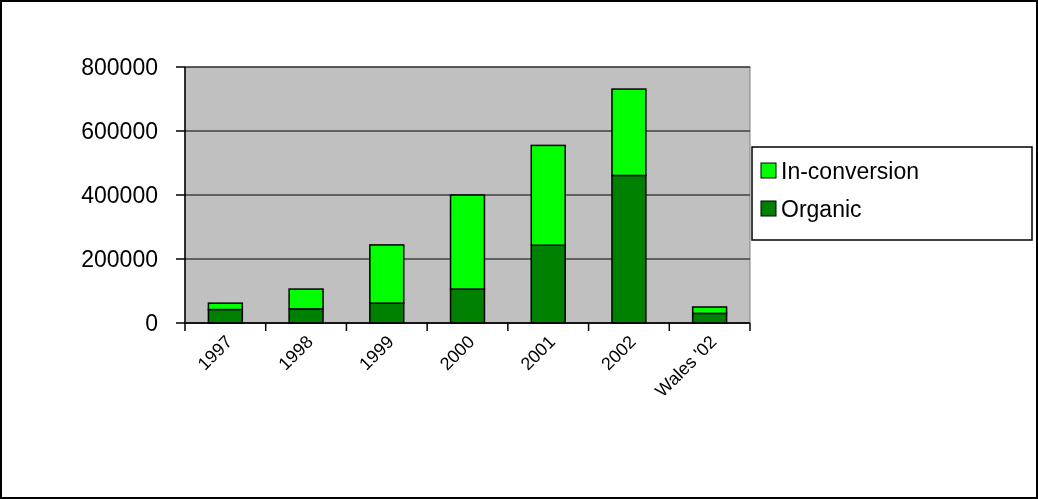 This screenshot has width=1038, height=499. What do you see at coordinates (119, 131) in the screenshot?
I see `y-tick-label: 600000` at bounding box center [119, 131].